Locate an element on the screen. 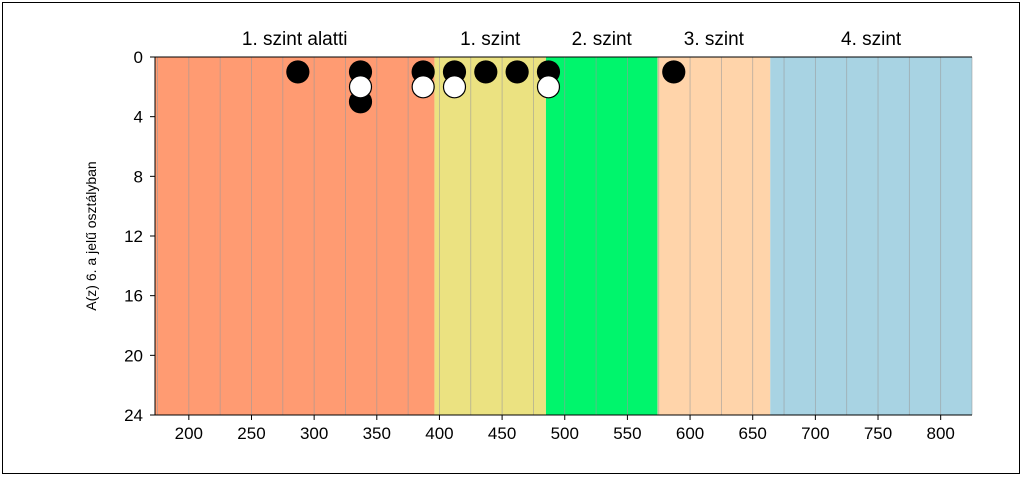 The height and width of the screenshot is (478, 1024). y-tick-label: 0 is located at coordinates (138, 57).